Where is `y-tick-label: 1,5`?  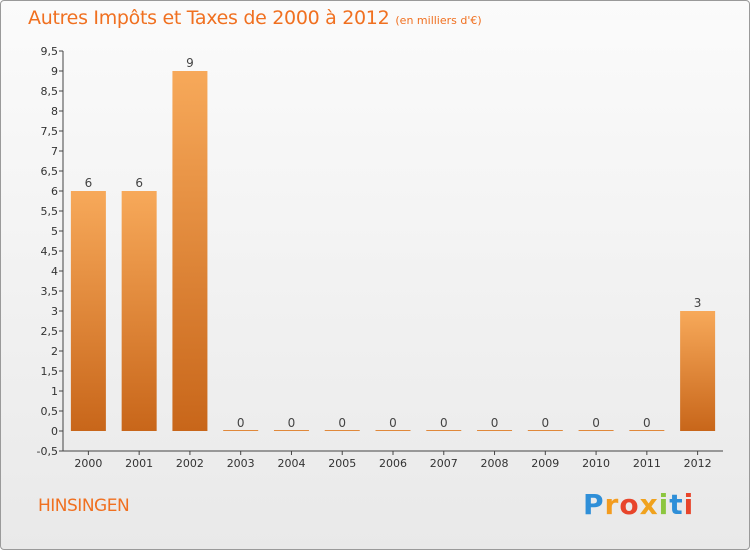 y-tick-label: 1,5 is located at coordinates (50, 371).